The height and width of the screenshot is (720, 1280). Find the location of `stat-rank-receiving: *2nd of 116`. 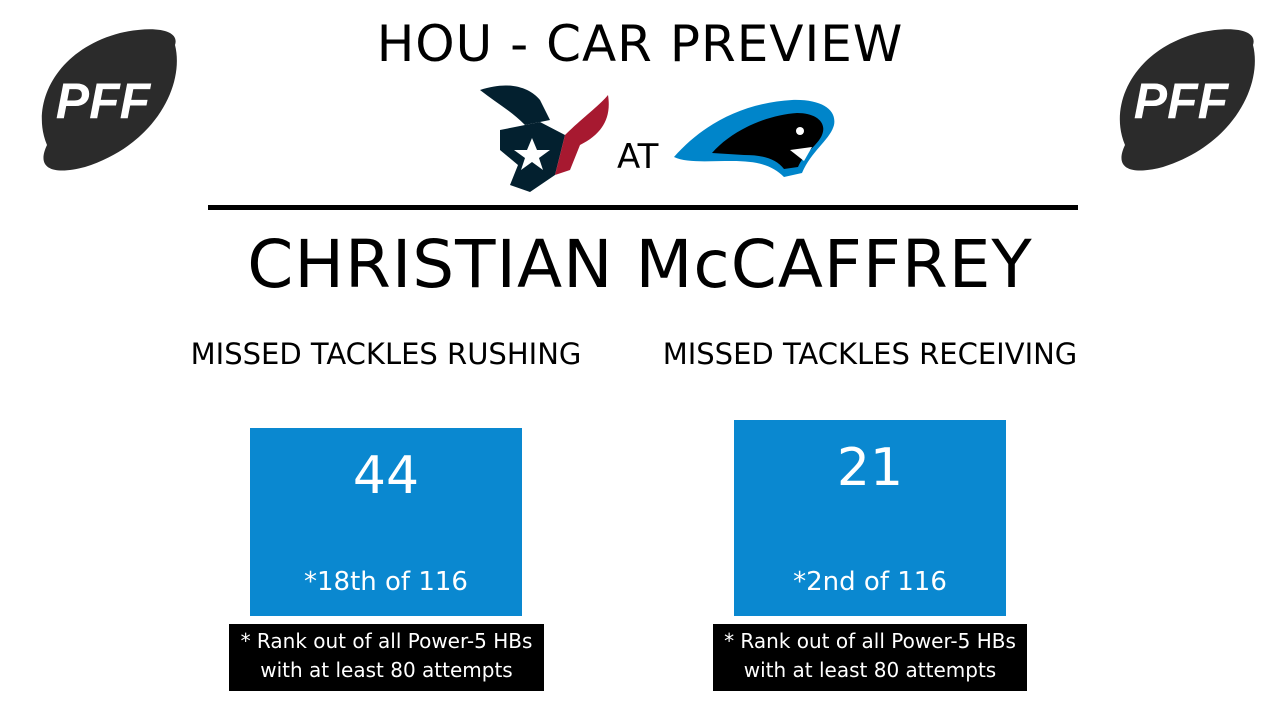

stat-rank-receiving: *2nd of 116 is located at coordinates (870, 582).